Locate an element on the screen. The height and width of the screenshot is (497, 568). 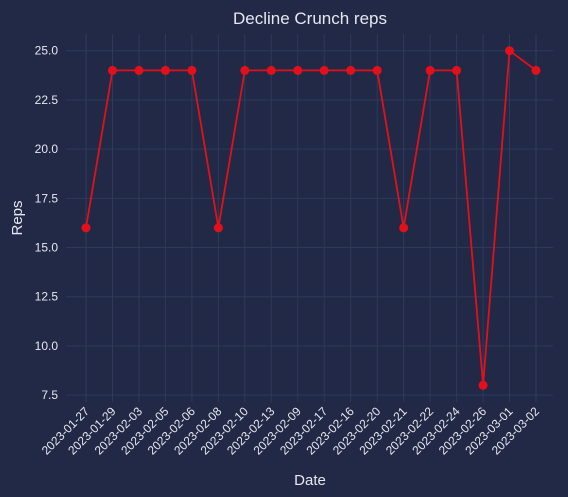
y-tick-label: 7.5 is located at coordinates (49, 395).